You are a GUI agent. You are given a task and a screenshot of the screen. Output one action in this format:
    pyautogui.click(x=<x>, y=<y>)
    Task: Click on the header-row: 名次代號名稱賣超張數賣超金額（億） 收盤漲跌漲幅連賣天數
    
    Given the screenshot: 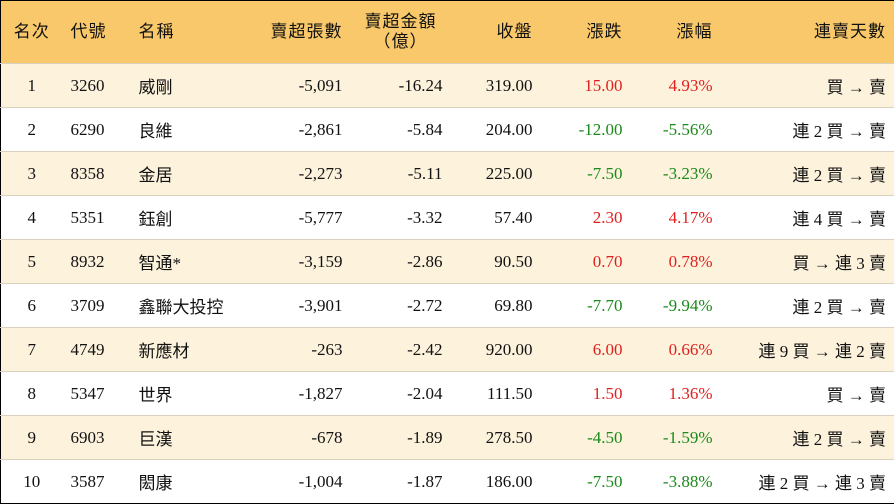 What is the action you would take?
    pyautogui.click(x=447, y=32)
    